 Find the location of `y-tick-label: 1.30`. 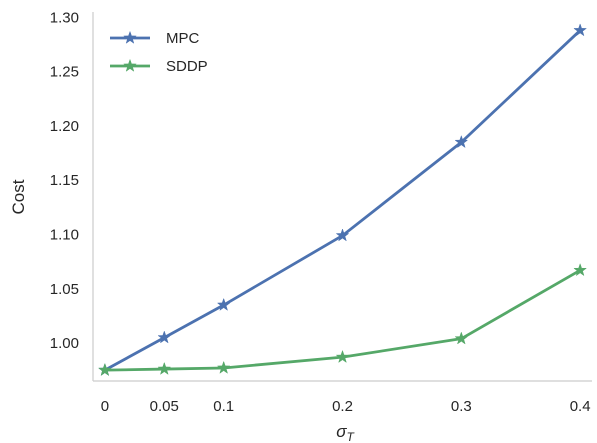

y-tick-label: 1.30 is located at coordinates (64, 17).